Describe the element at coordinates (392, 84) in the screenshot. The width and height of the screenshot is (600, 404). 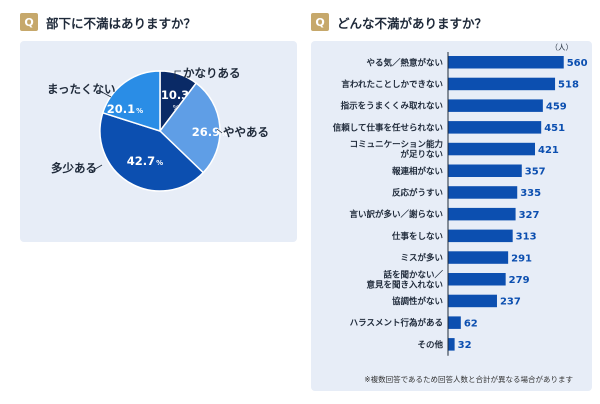
I see `bar-category-label: 言われたことしかできない` at that location.